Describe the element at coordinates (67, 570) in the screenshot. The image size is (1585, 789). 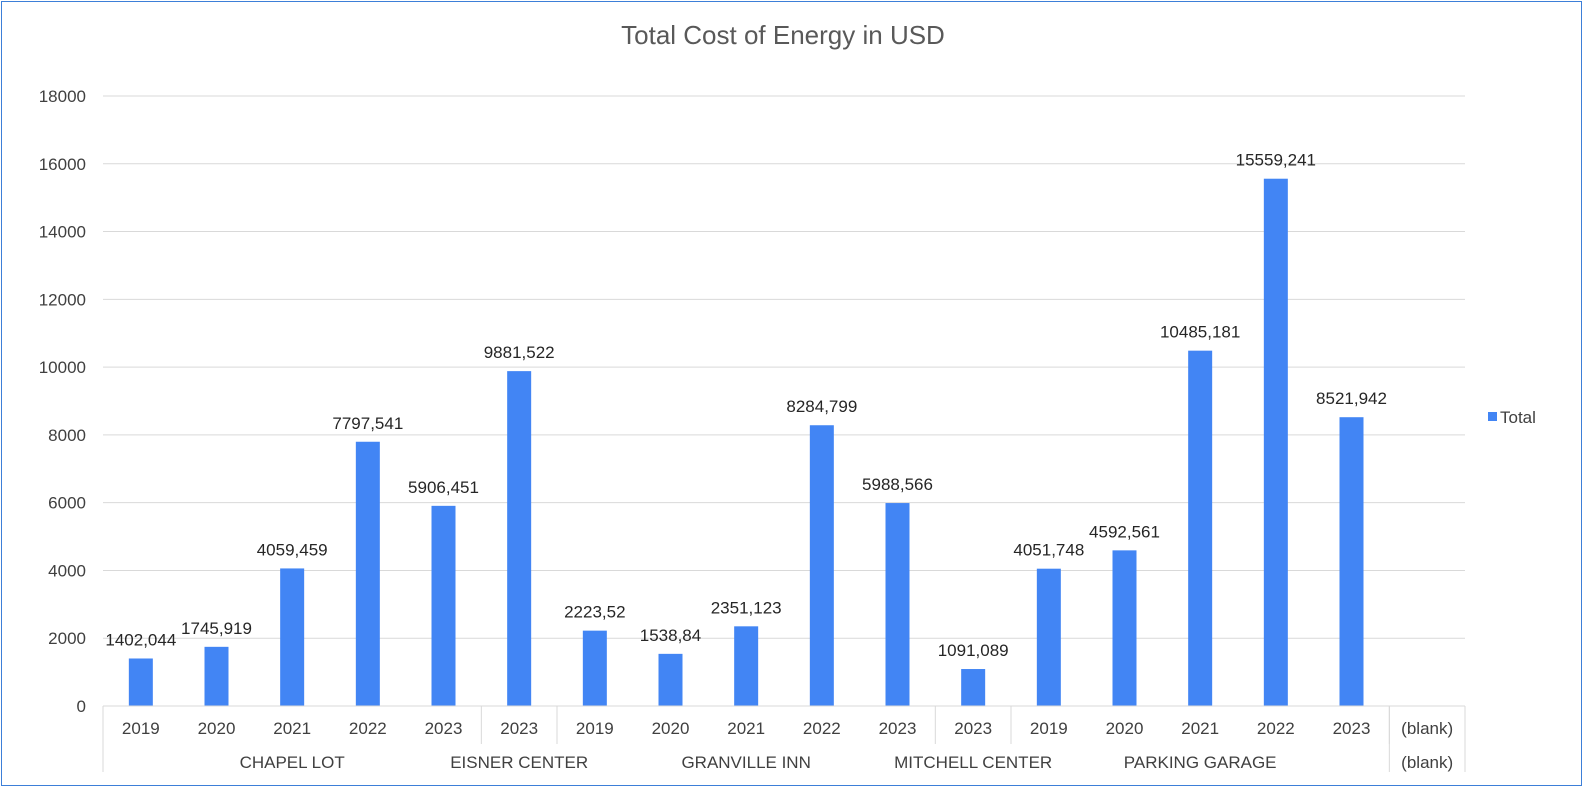
I see `y-tick-label: 4000` at that location.